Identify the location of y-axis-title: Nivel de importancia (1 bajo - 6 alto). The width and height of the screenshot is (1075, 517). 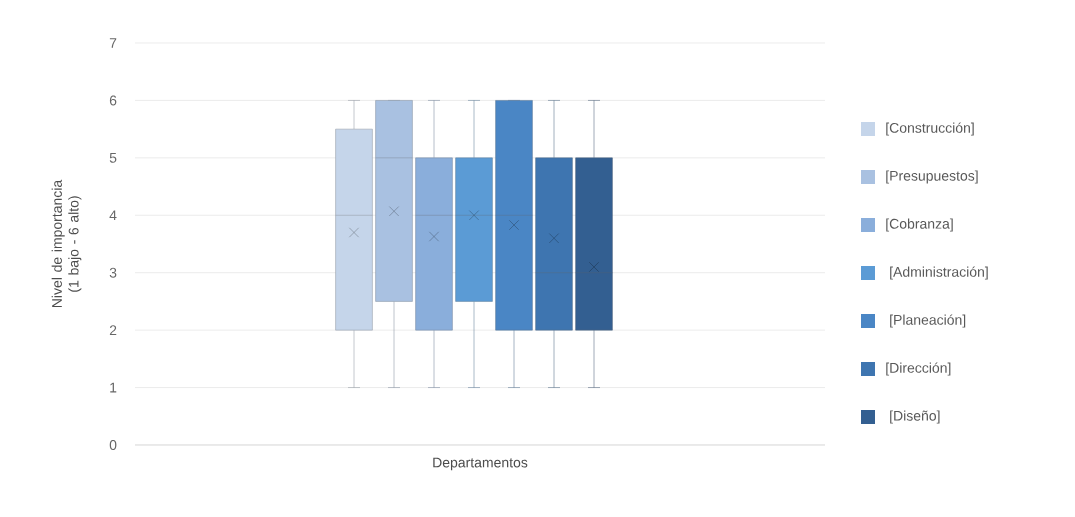
(66, 243).